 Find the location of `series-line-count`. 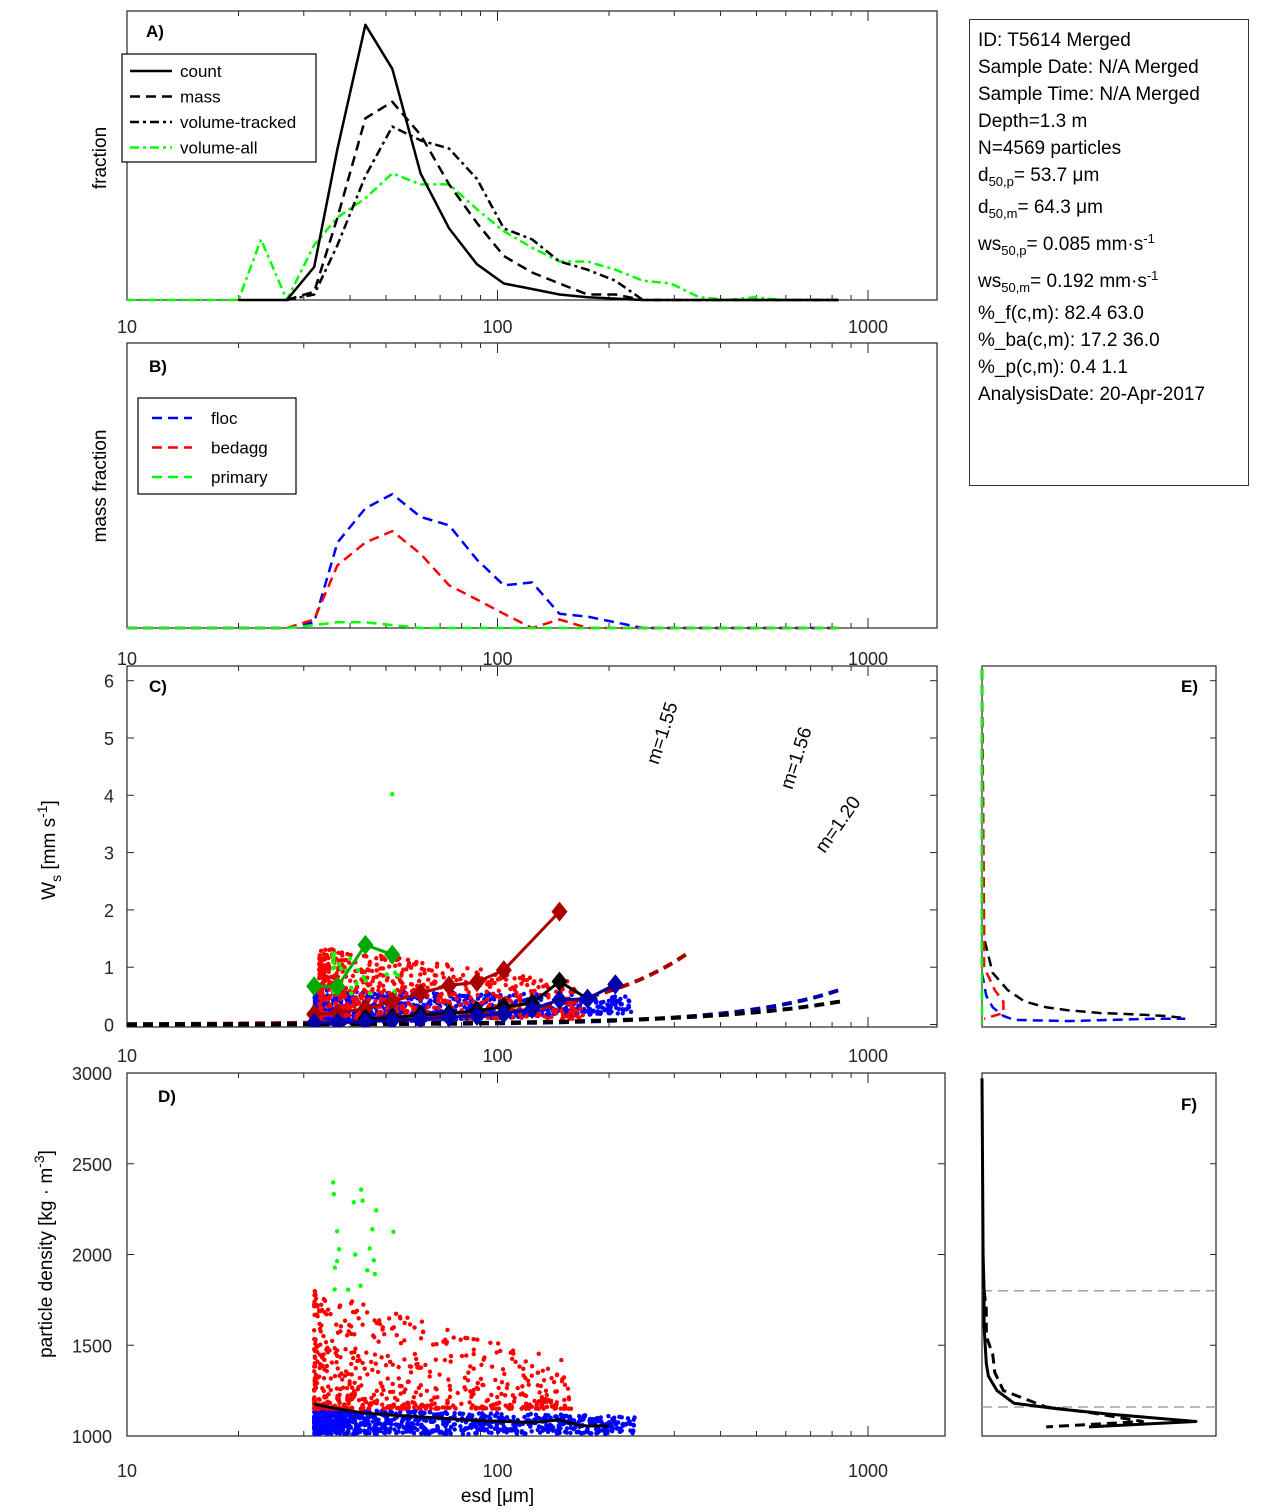

series-line-count is located at coordinates (538, 162).